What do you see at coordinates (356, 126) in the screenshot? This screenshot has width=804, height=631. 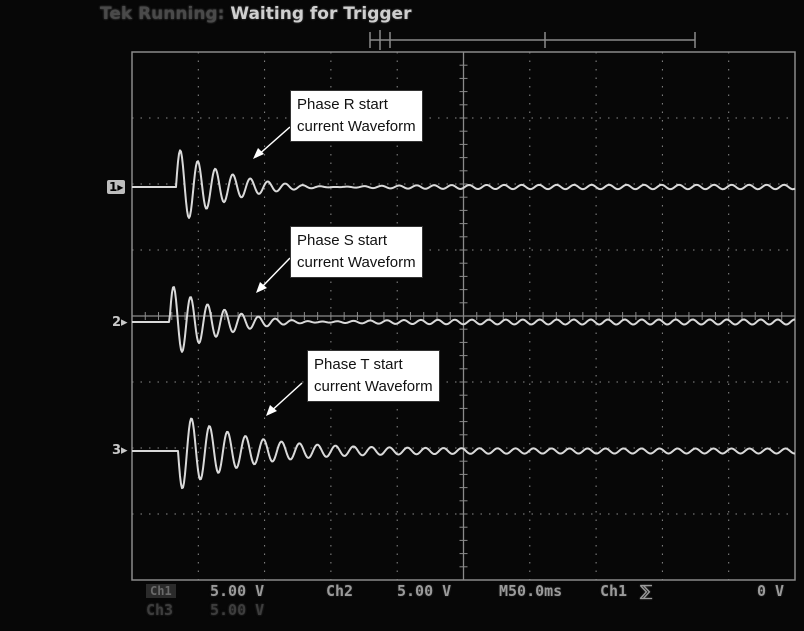 I see `callout-phase-r-line2: current Waveform` at bounding box center [356, 126].